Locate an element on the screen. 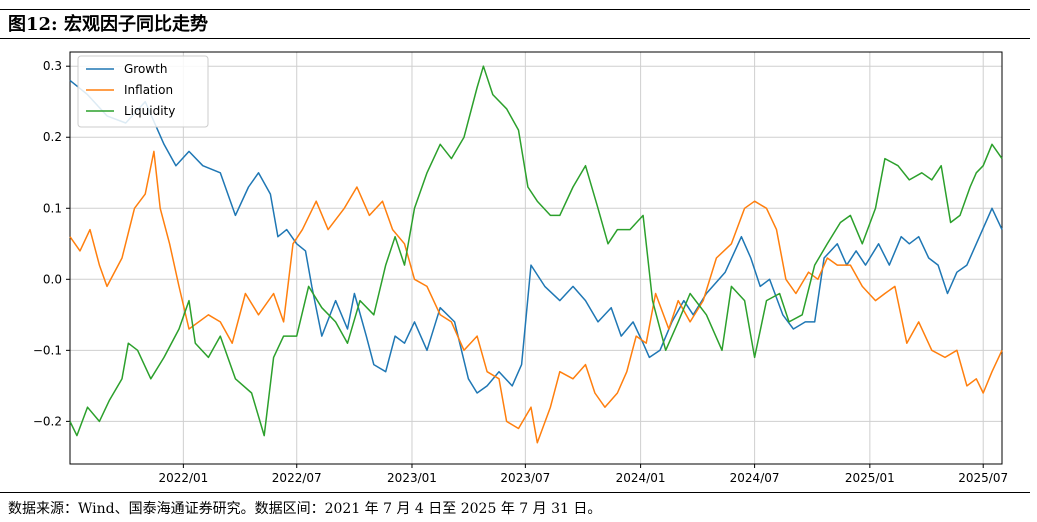 The width and height of the screenshot is (1037, 522). legend-label-liquidity: Liquidity is located at coordinates (149, 111).